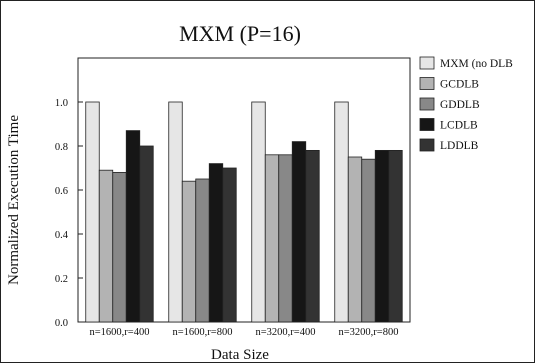  What do you see at coordinates (61, 323) in the screenshot?
I see `y-tick-label: 0.0` at bounding box center [61, 323].